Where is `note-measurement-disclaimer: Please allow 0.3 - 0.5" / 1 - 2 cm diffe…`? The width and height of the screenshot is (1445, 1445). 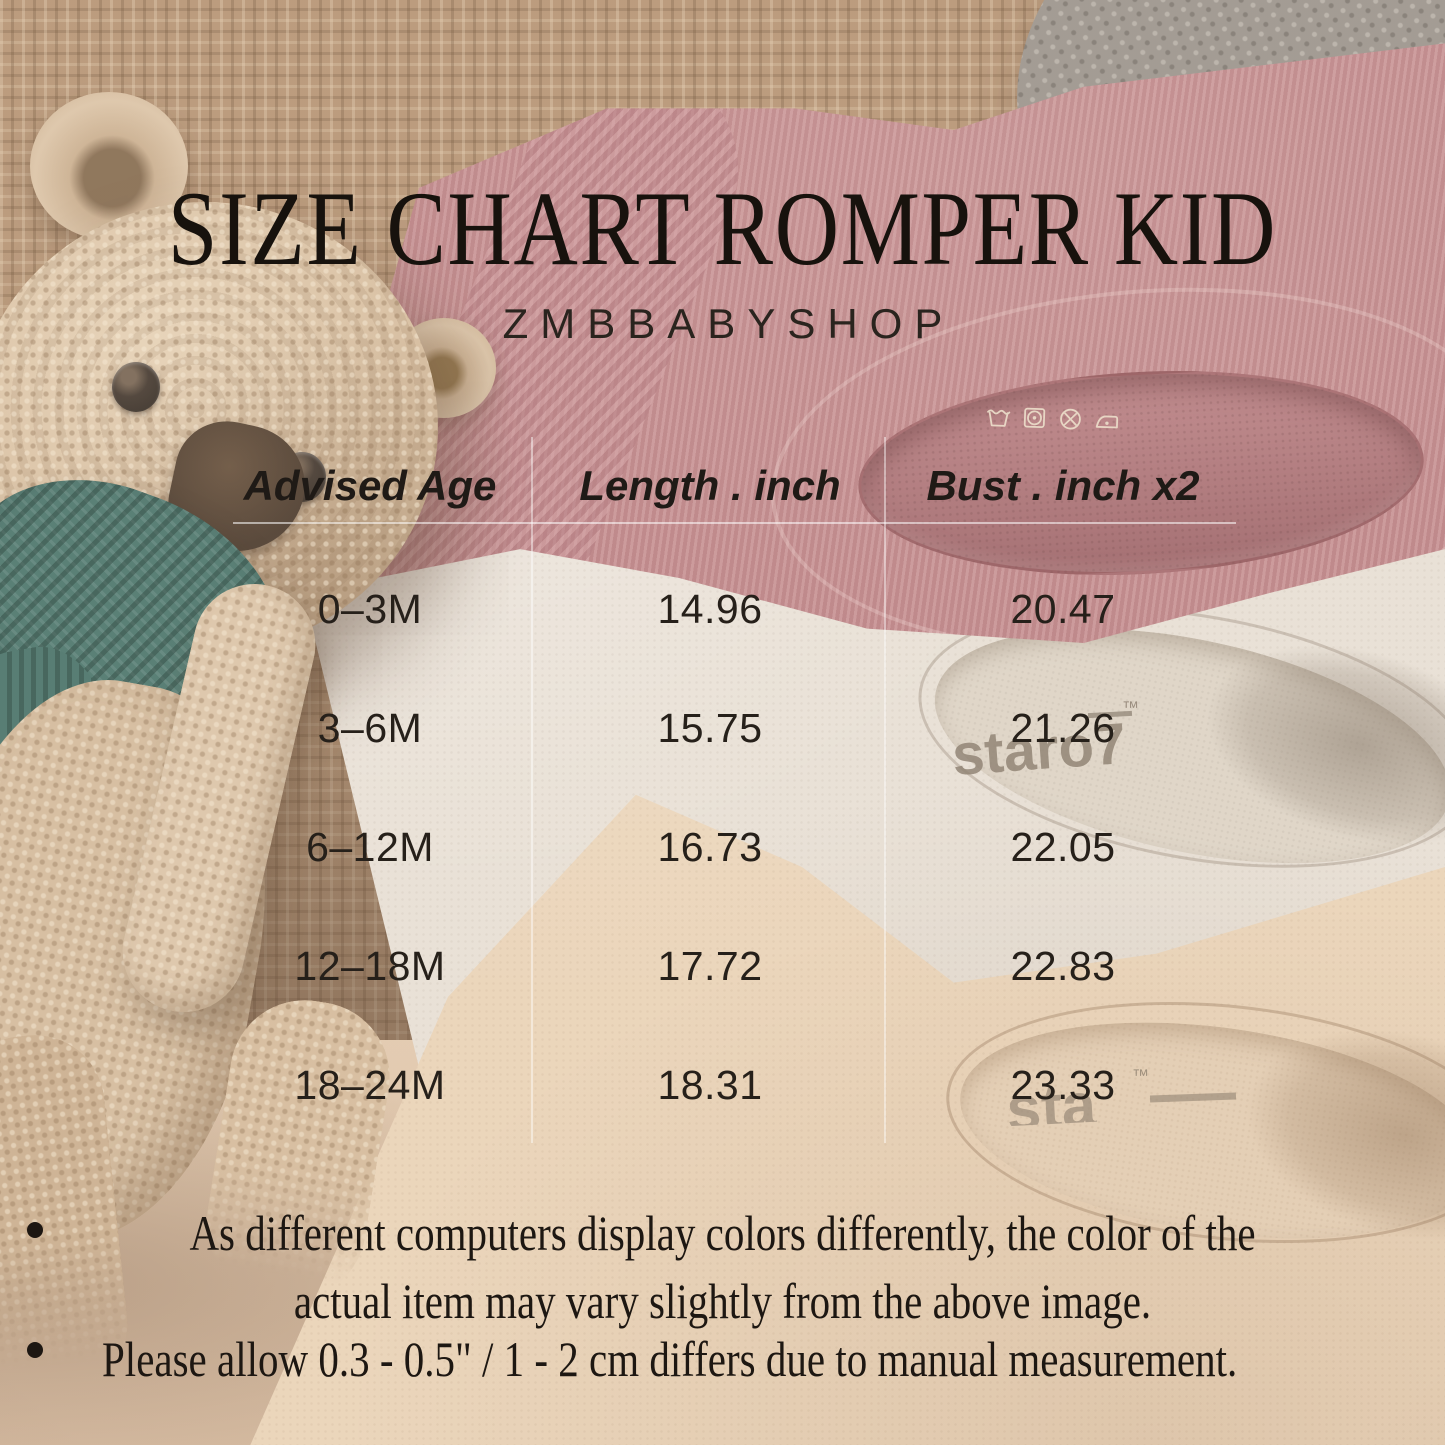 note-measurement-disclaimer: Please allow 0.3 - 0.5" / 1 - 2 cm diffe… is located at coordinates (670, 1359).